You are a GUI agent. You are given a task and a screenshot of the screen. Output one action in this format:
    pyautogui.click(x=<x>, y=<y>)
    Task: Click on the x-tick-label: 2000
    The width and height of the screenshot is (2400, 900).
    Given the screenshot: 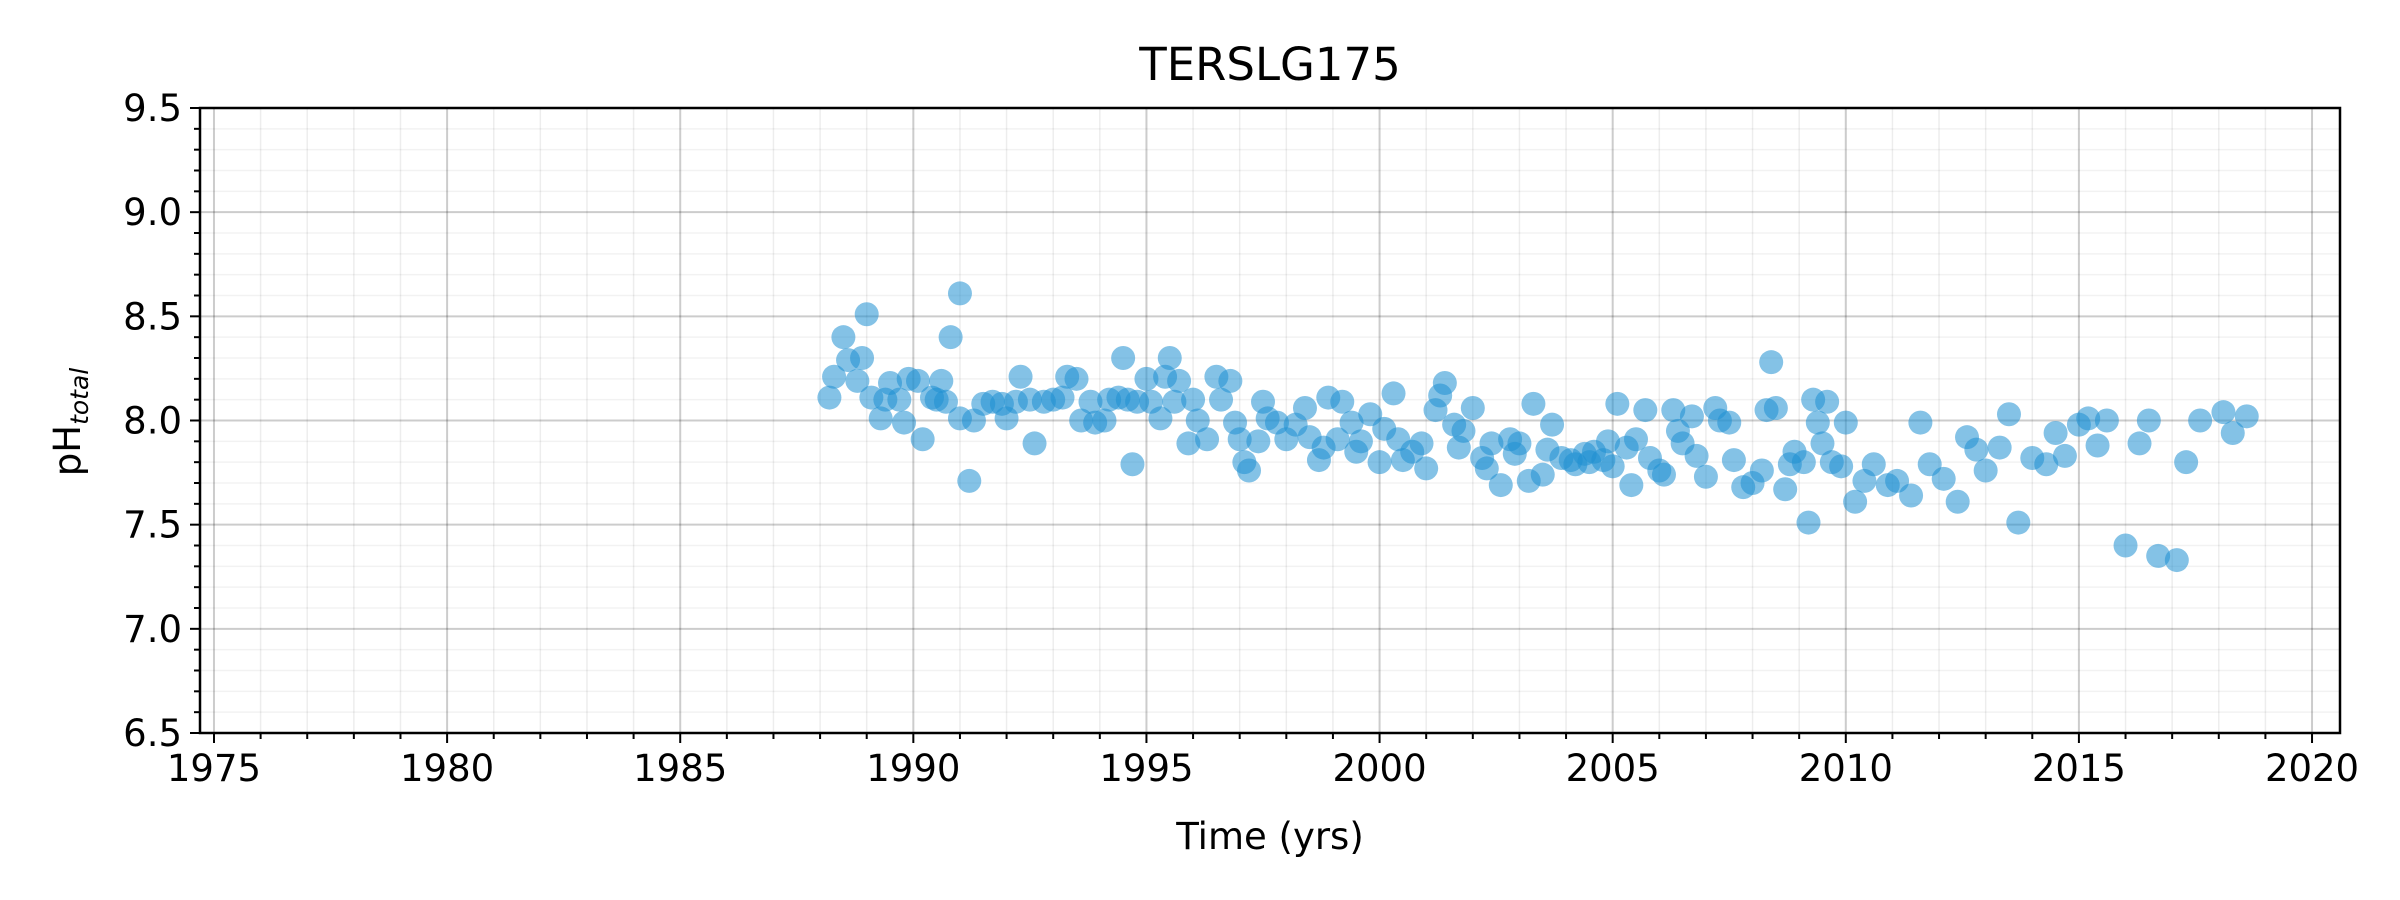 What is the action you would take?
    pyautogui.click(x=1379, y=768)
    